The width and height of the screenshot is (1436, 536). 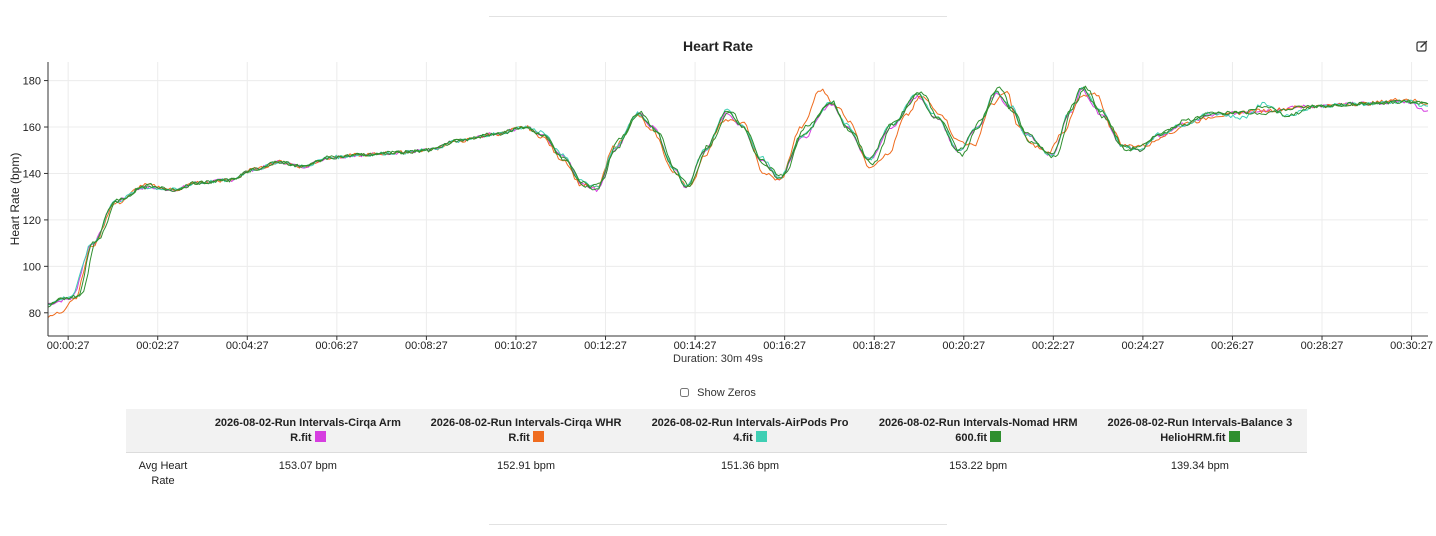 I want to click on show-zeros-checkbox, so click(x=685, y=392).